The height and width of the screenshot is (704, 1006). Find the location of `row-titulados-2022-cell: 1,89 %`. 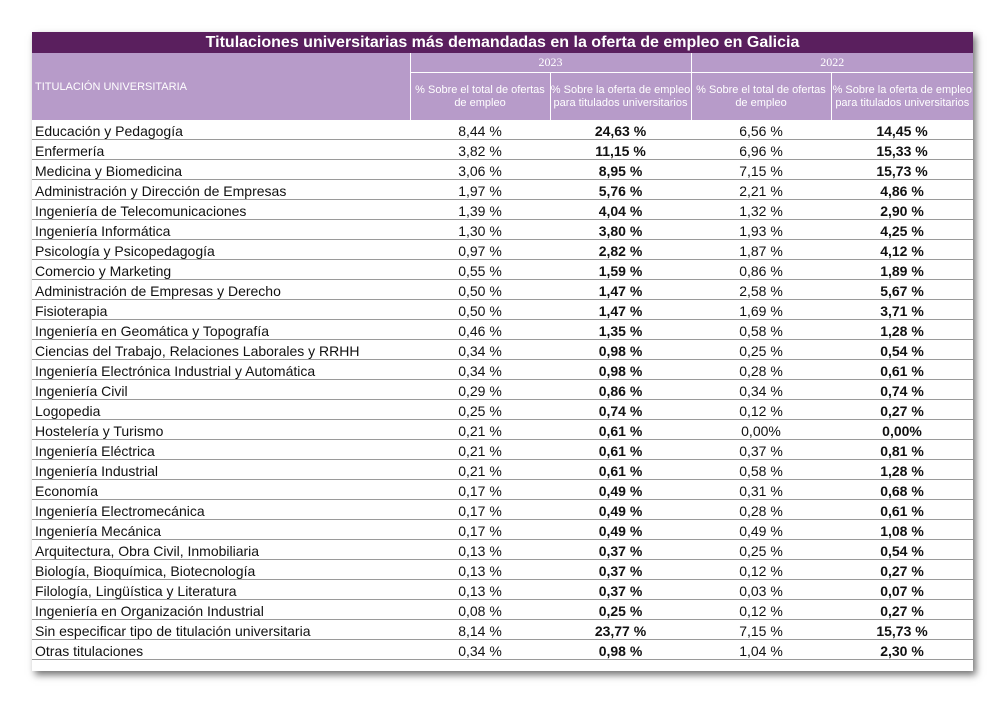

row-titulados-2022-cell: 1,89 % is located at coordinates (902, 269).